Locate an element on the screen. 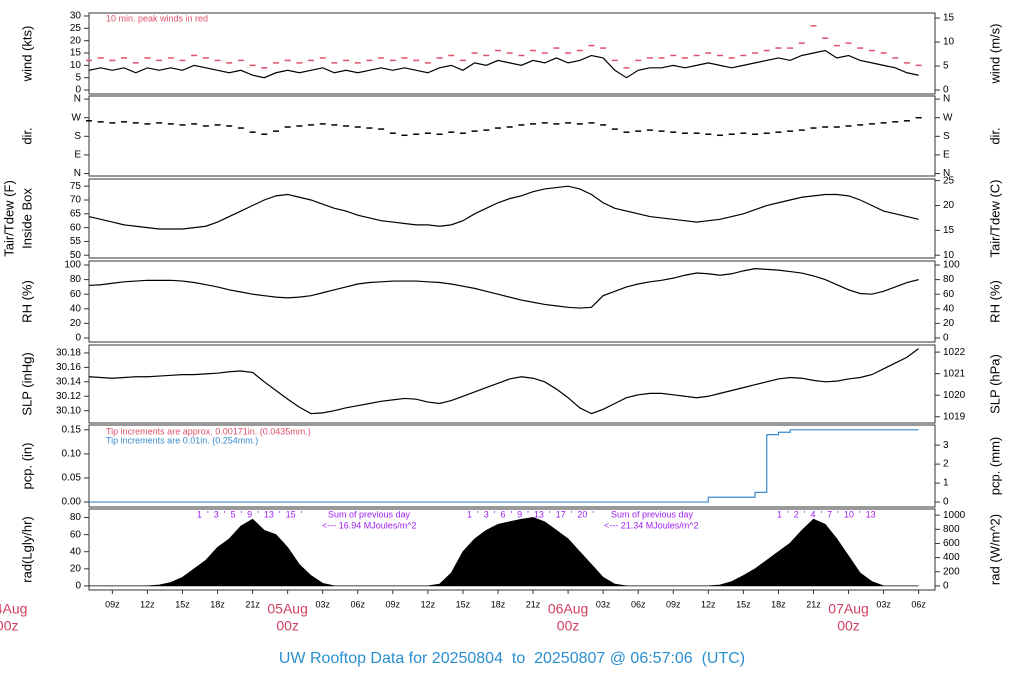 The height and width of the screenshot is (700, 1024). y-tick-label: 0.15 is located at coordinates (72, 429).